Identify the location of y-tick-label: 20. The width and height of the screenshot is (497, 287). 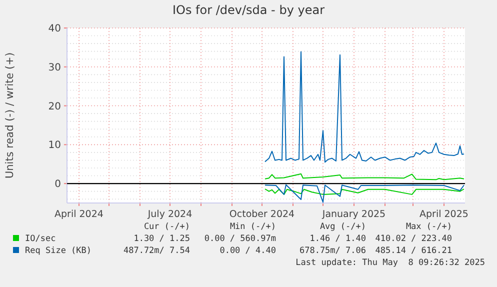
(54, 106).